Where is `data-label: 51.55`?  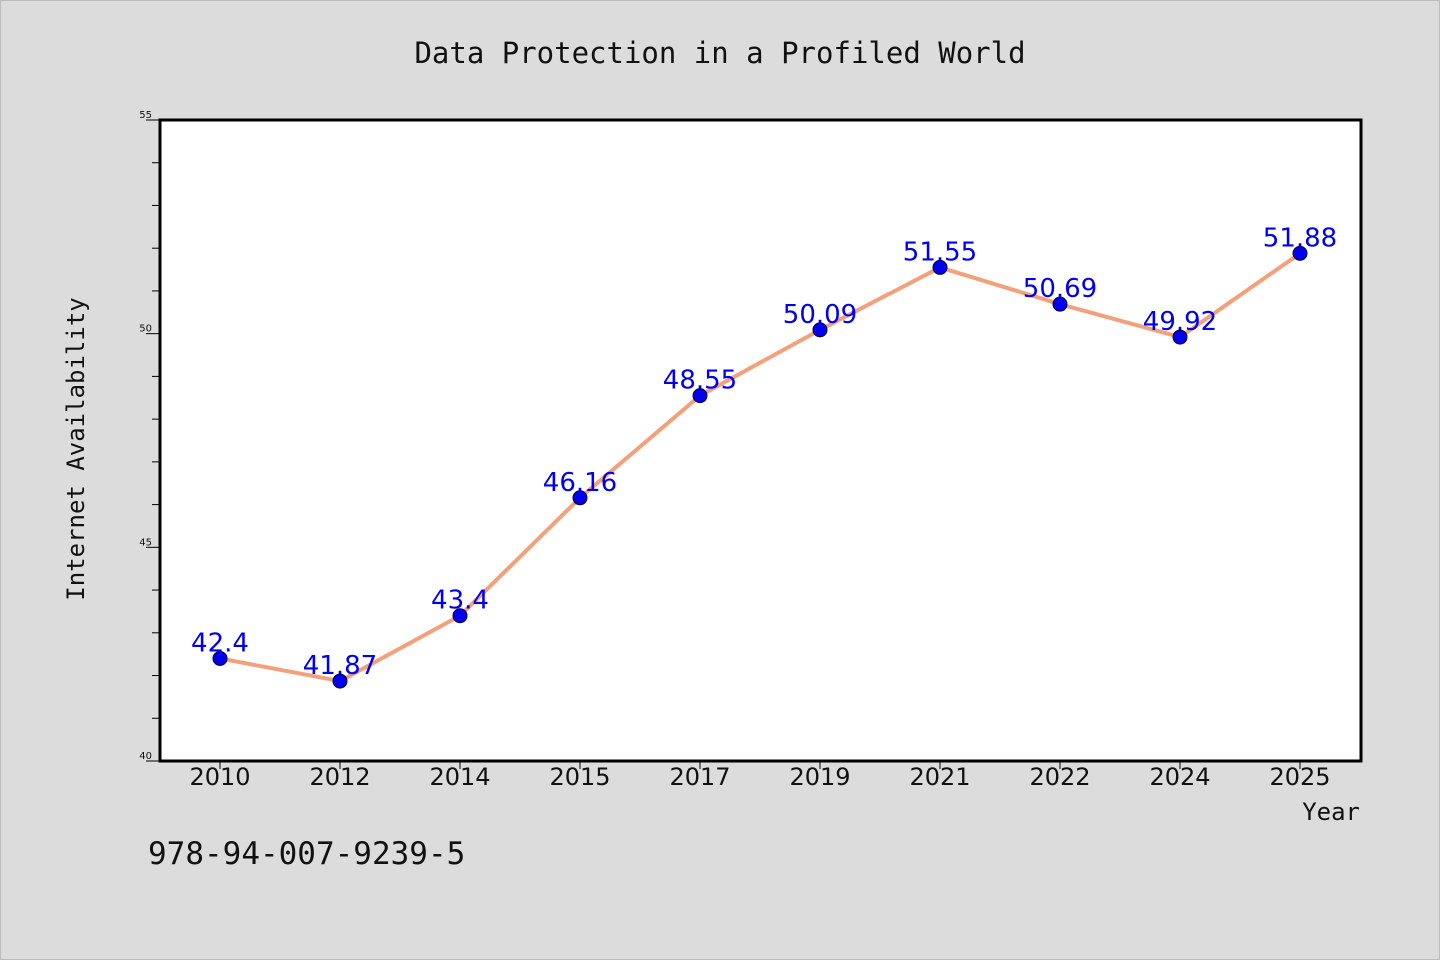
data-label: 51.55 is located at coordinates (940, 252).